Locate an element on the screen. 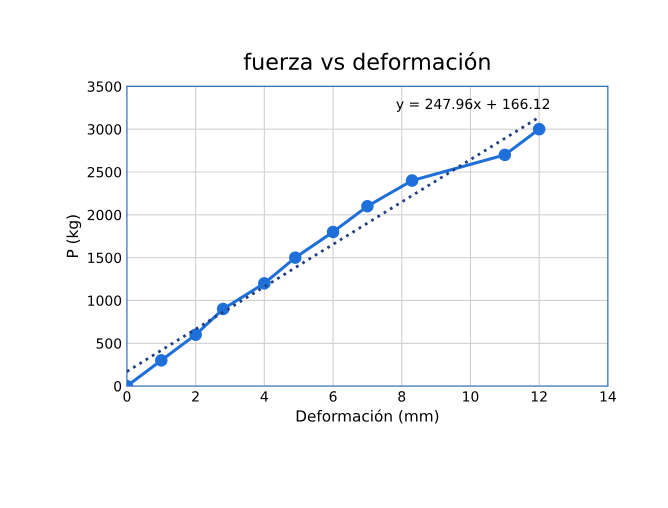 The image size is (668, 508). y-tick-label: 500 is located at coordinates (109, 343).